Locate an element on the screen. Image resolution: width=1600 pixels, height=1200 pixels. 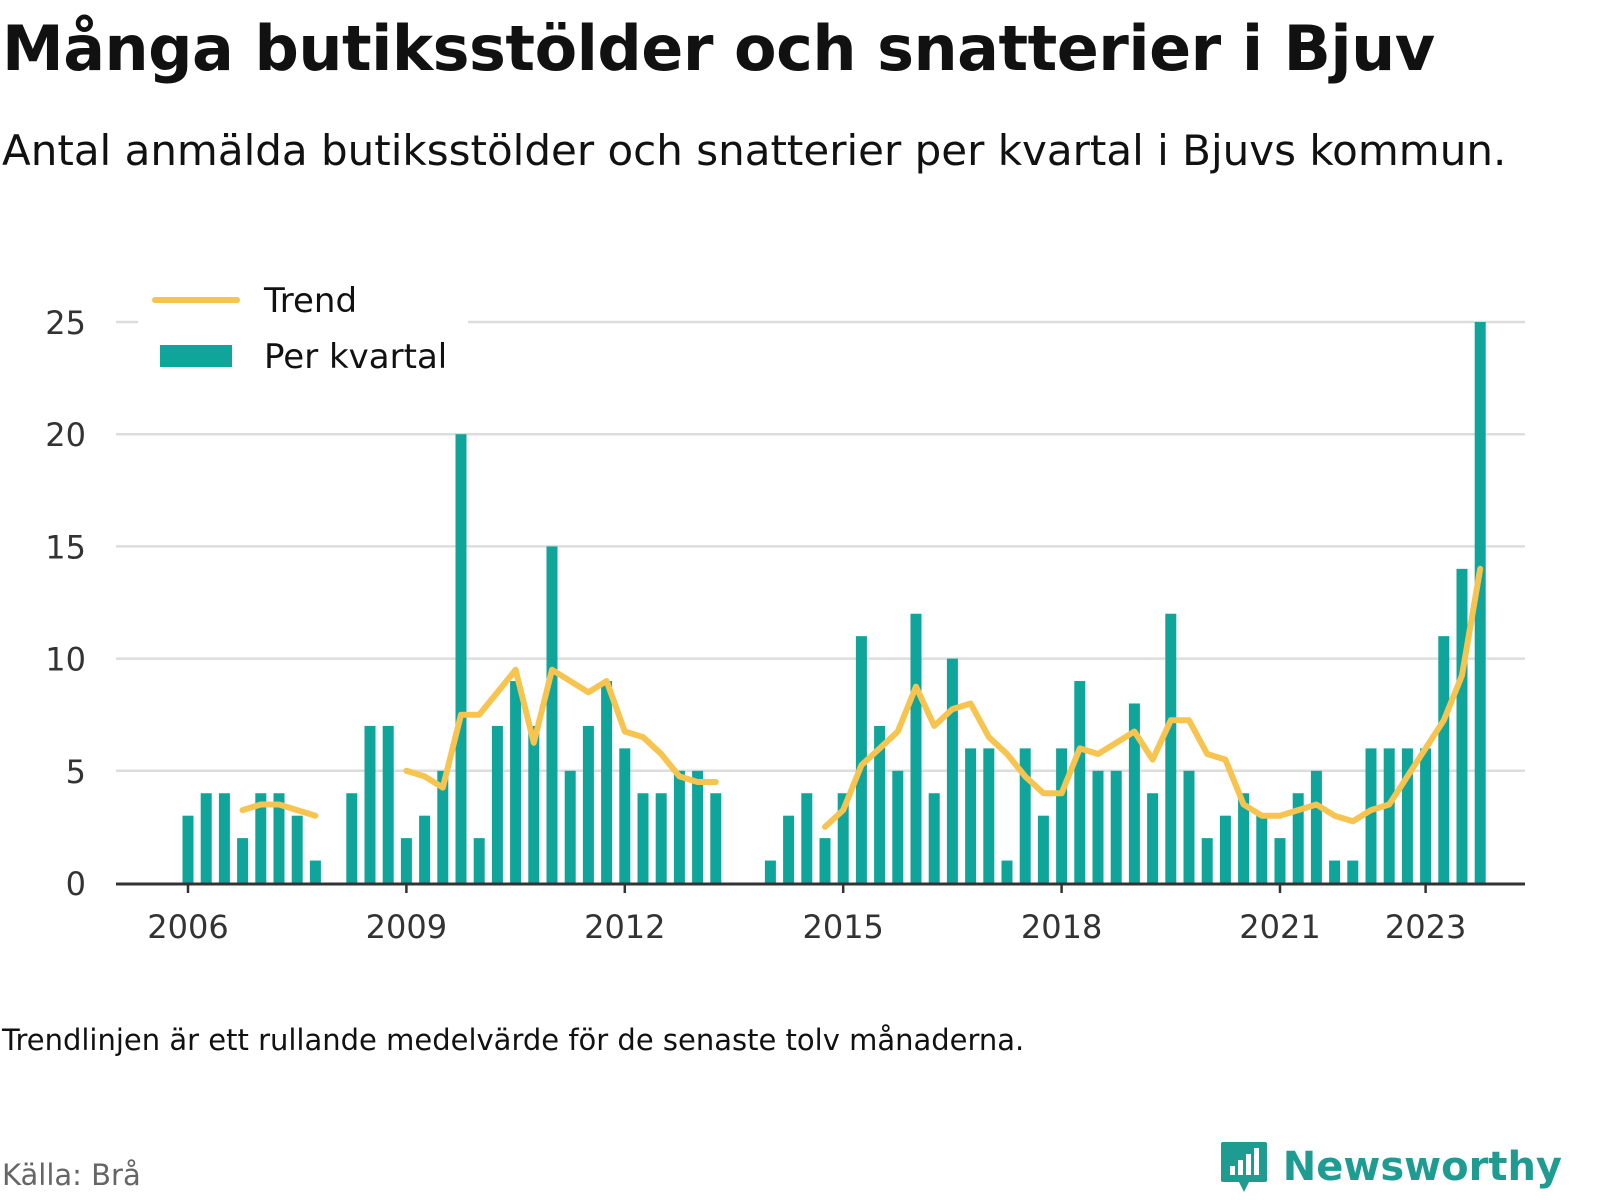
y-tick-label: 5 is located at coordinates (76, 772).